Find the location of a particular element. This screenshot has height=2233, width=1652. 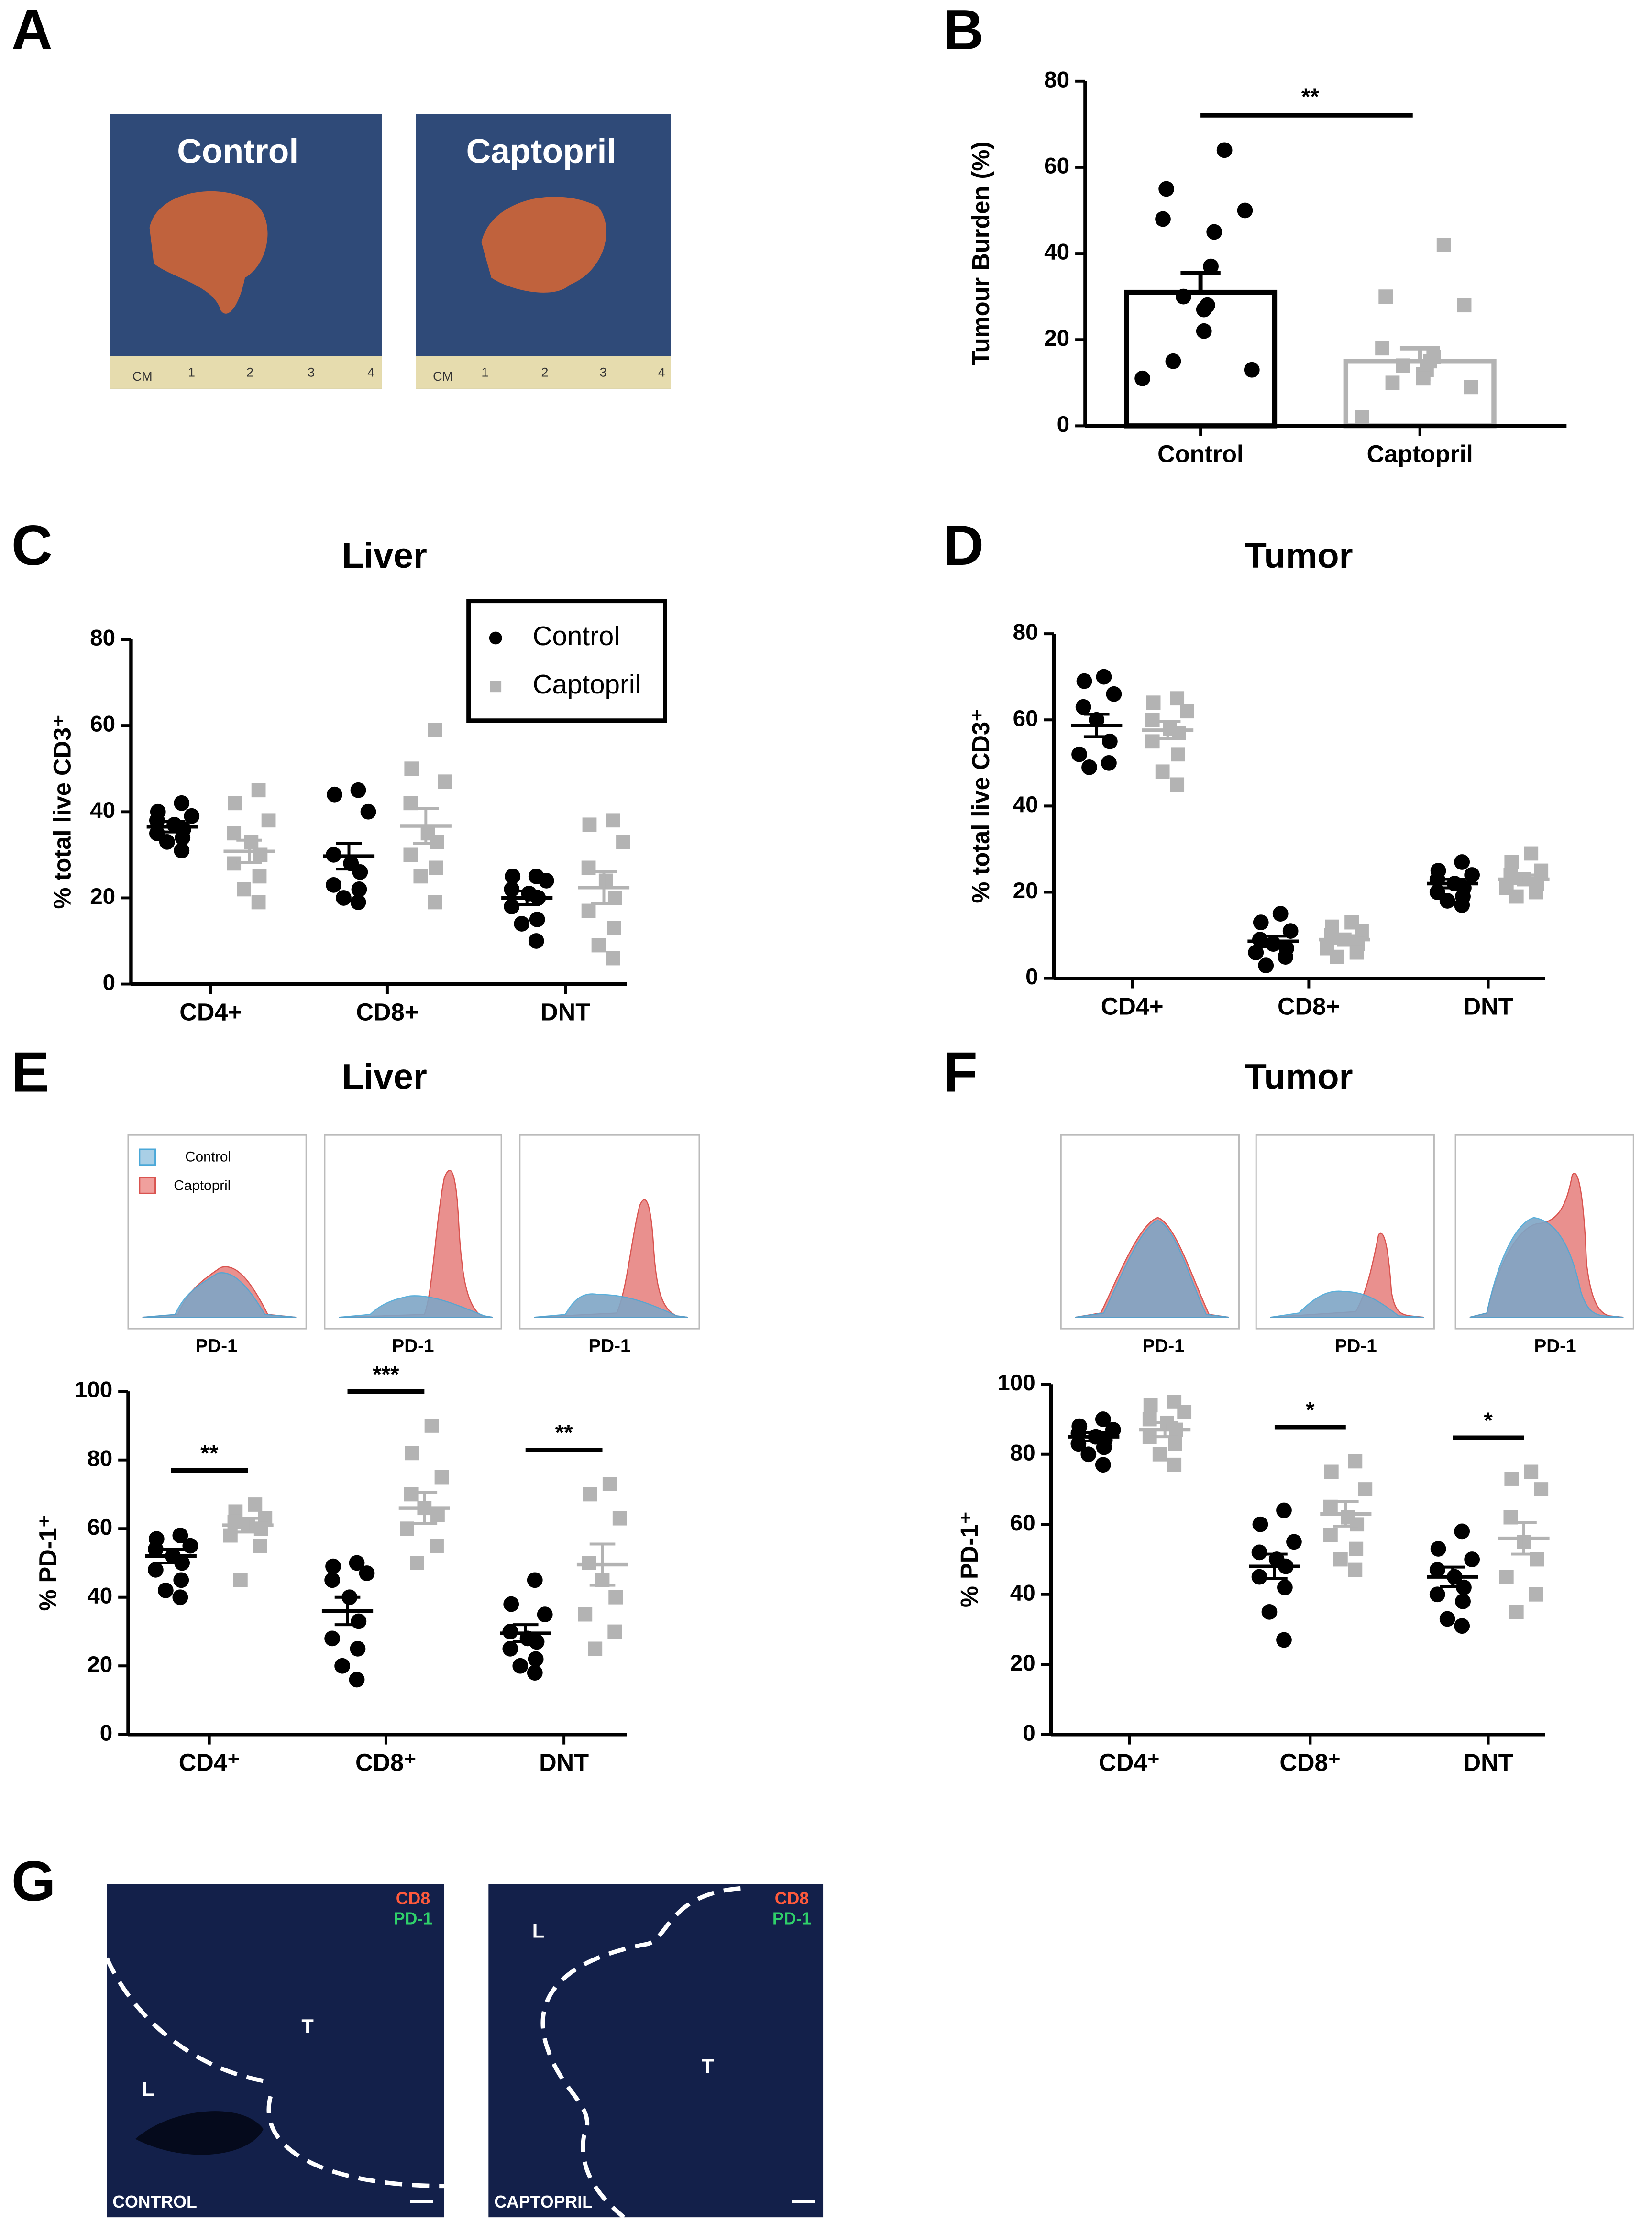

stain-label: PD-1 is located at coordinates (413, 1918).